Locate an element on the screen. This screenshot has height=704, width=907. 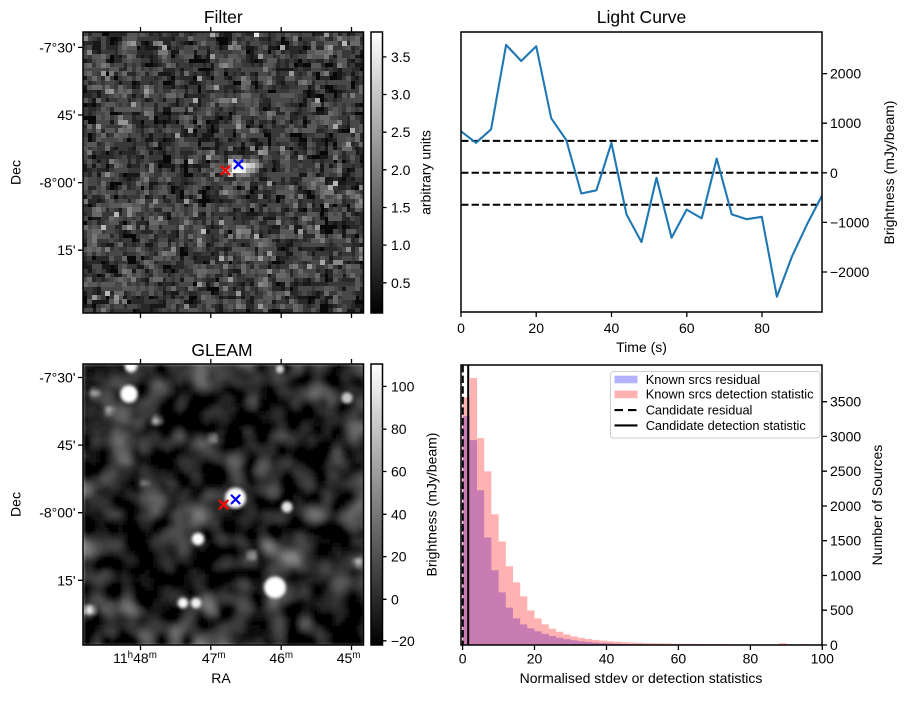
svg-text: −2000 is located at coordinates (850, 272).